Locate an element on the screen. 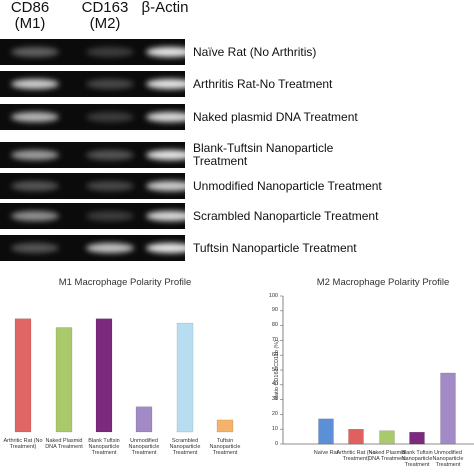 The image size is (474, 474). y-tick-label: 70 is located at coordinates (274, 339).